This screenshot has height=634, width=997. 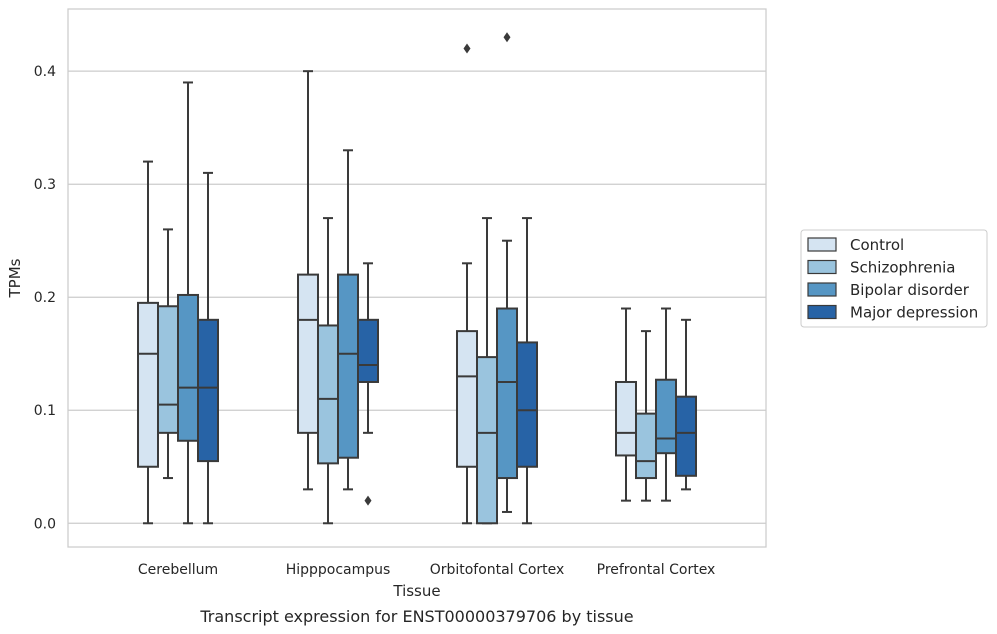 What do you see at coordinates (338, 570) in the screenshot?
I see `x-tick-label: Hipppocampus` at bounding box center [338, 570].